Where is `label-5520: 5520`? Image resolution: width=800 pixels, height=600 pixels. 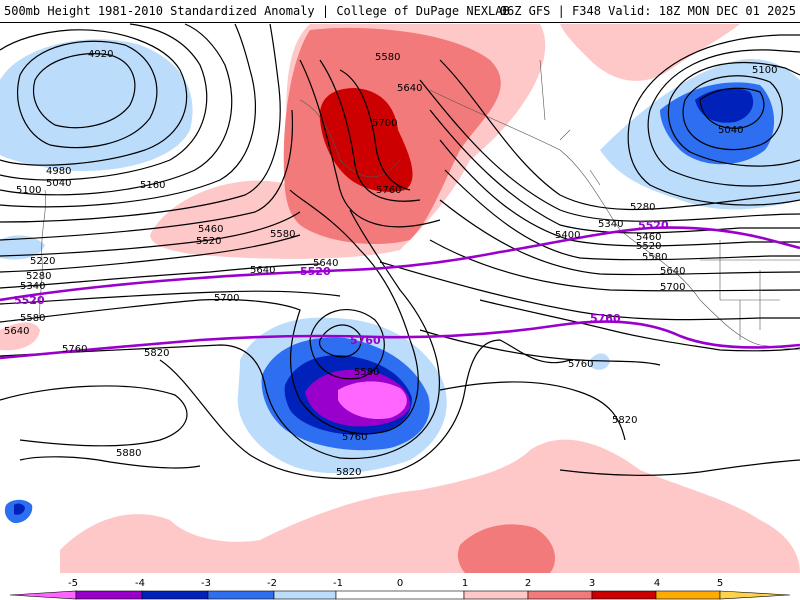
label-5520: 5520 is located at coordinates (208, 241).